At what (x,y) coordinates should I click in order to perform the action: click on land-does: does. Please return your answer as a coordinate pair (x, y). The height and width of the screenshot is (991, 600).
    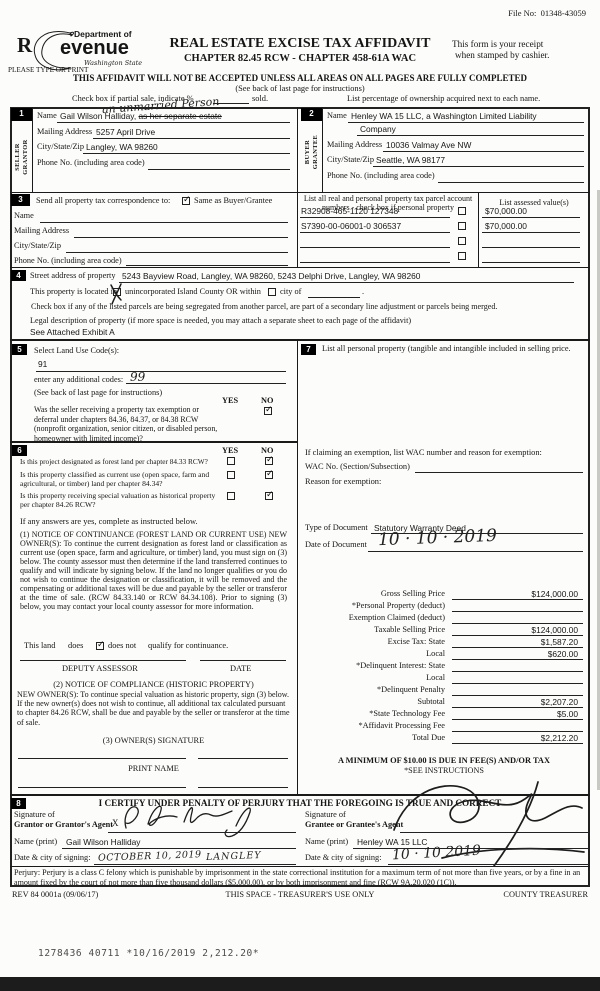
    Looking at the image, I should click on (76, 645).